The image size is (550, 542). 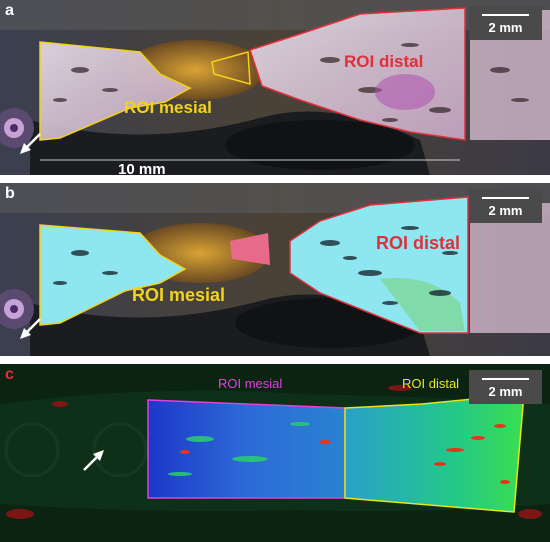 What do you see at coordinates (246, 449) in the screenshot?
I see `panel-c-mesial-map` at bounding box center [246, 449].